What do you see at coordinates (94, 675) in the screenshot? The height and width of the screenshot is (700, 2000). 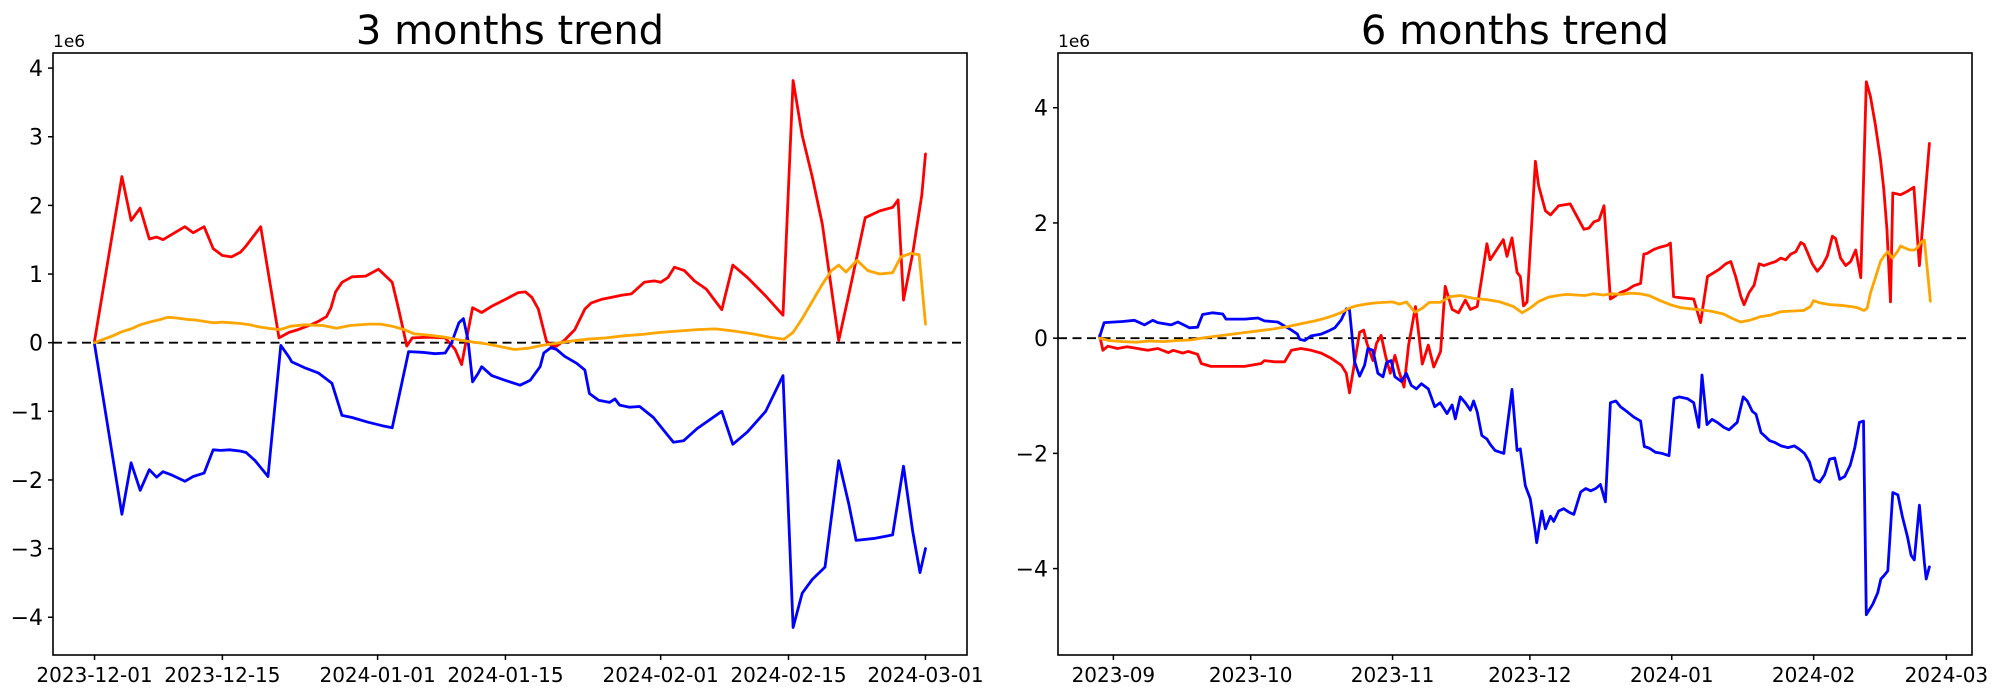 I see `x-tick-label: 2023-12-01` at bounding box center [94, 675].